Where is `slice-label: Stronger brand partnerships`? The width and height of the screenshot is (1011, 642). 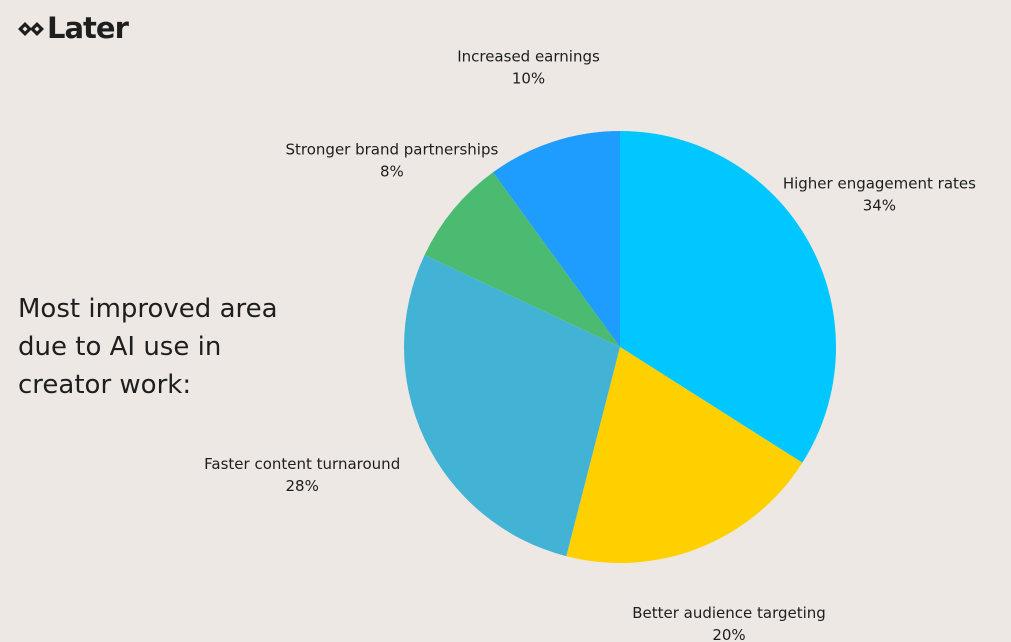
slice-label: Stronger brand partnerships is located at coordinates (392, 149).